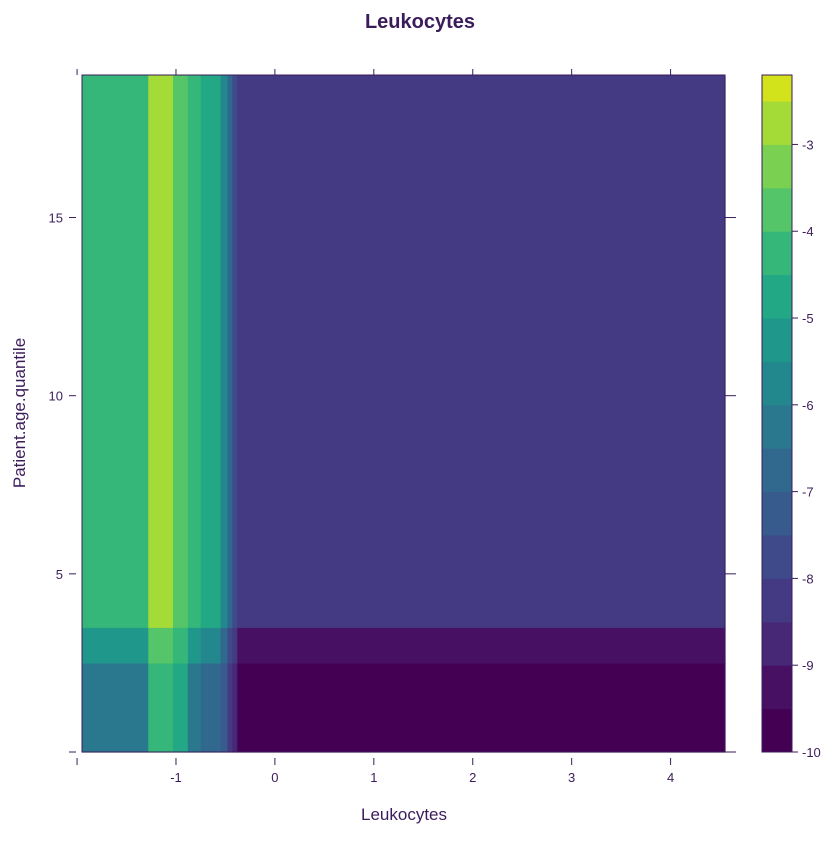  I want to click on colorbar-tick-label: -3, so click(808, 144).